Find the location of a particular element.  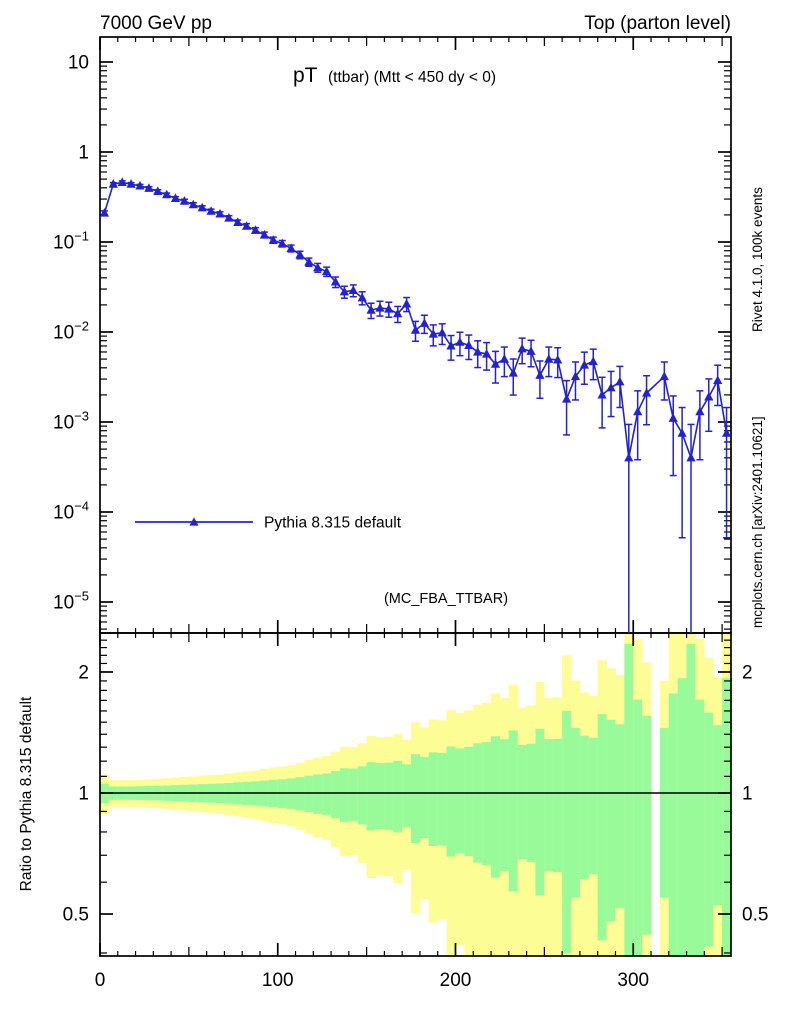

main-y-tick-label: 10⁻³ is located at coordinates (71, 421).